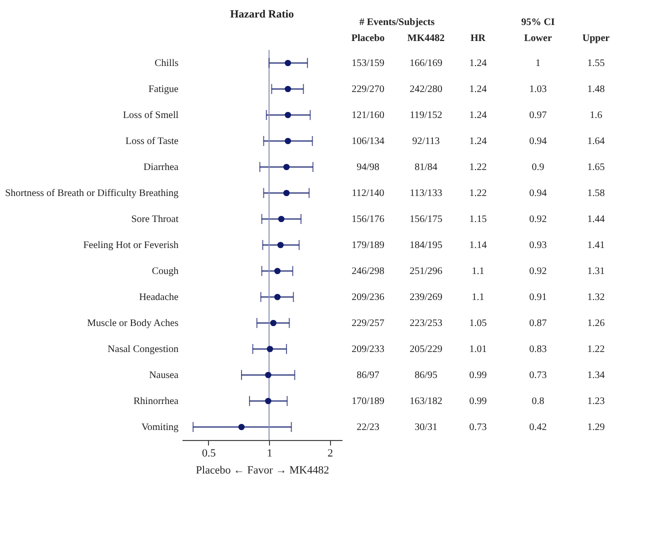  What do you see at coordinates (368, 141) in the screenshot?
I see `text: 106/134` at bounding box center [368, 141].